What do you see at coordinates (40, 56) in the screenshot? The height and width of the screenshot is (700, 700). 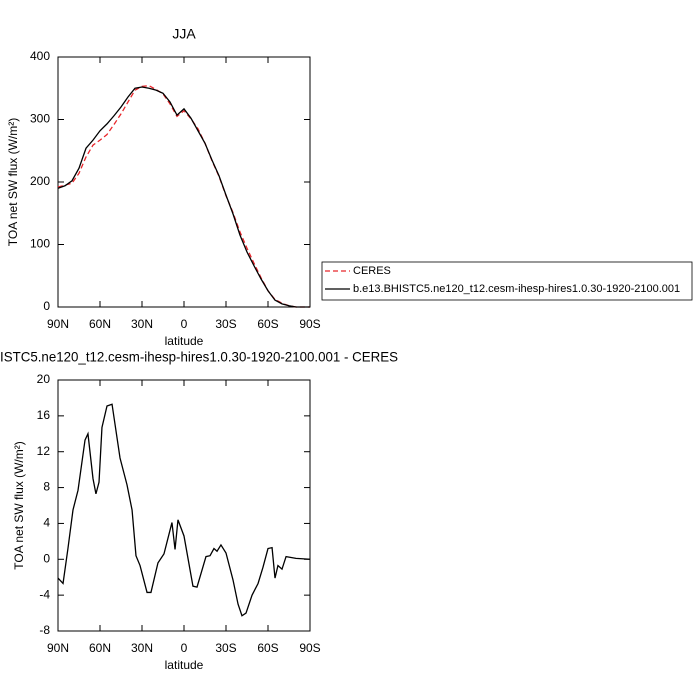 I see `y-tick-label: 400` at bounding box center [40, 56].